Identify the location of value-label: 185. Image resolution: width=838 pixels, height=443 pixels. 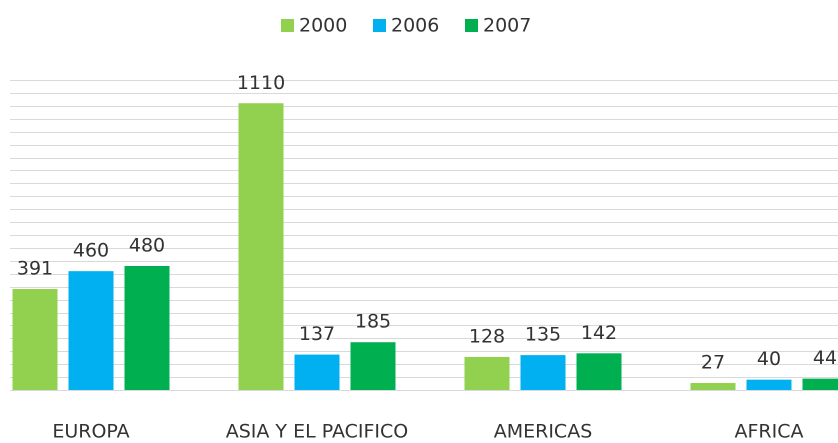
(373, 322).